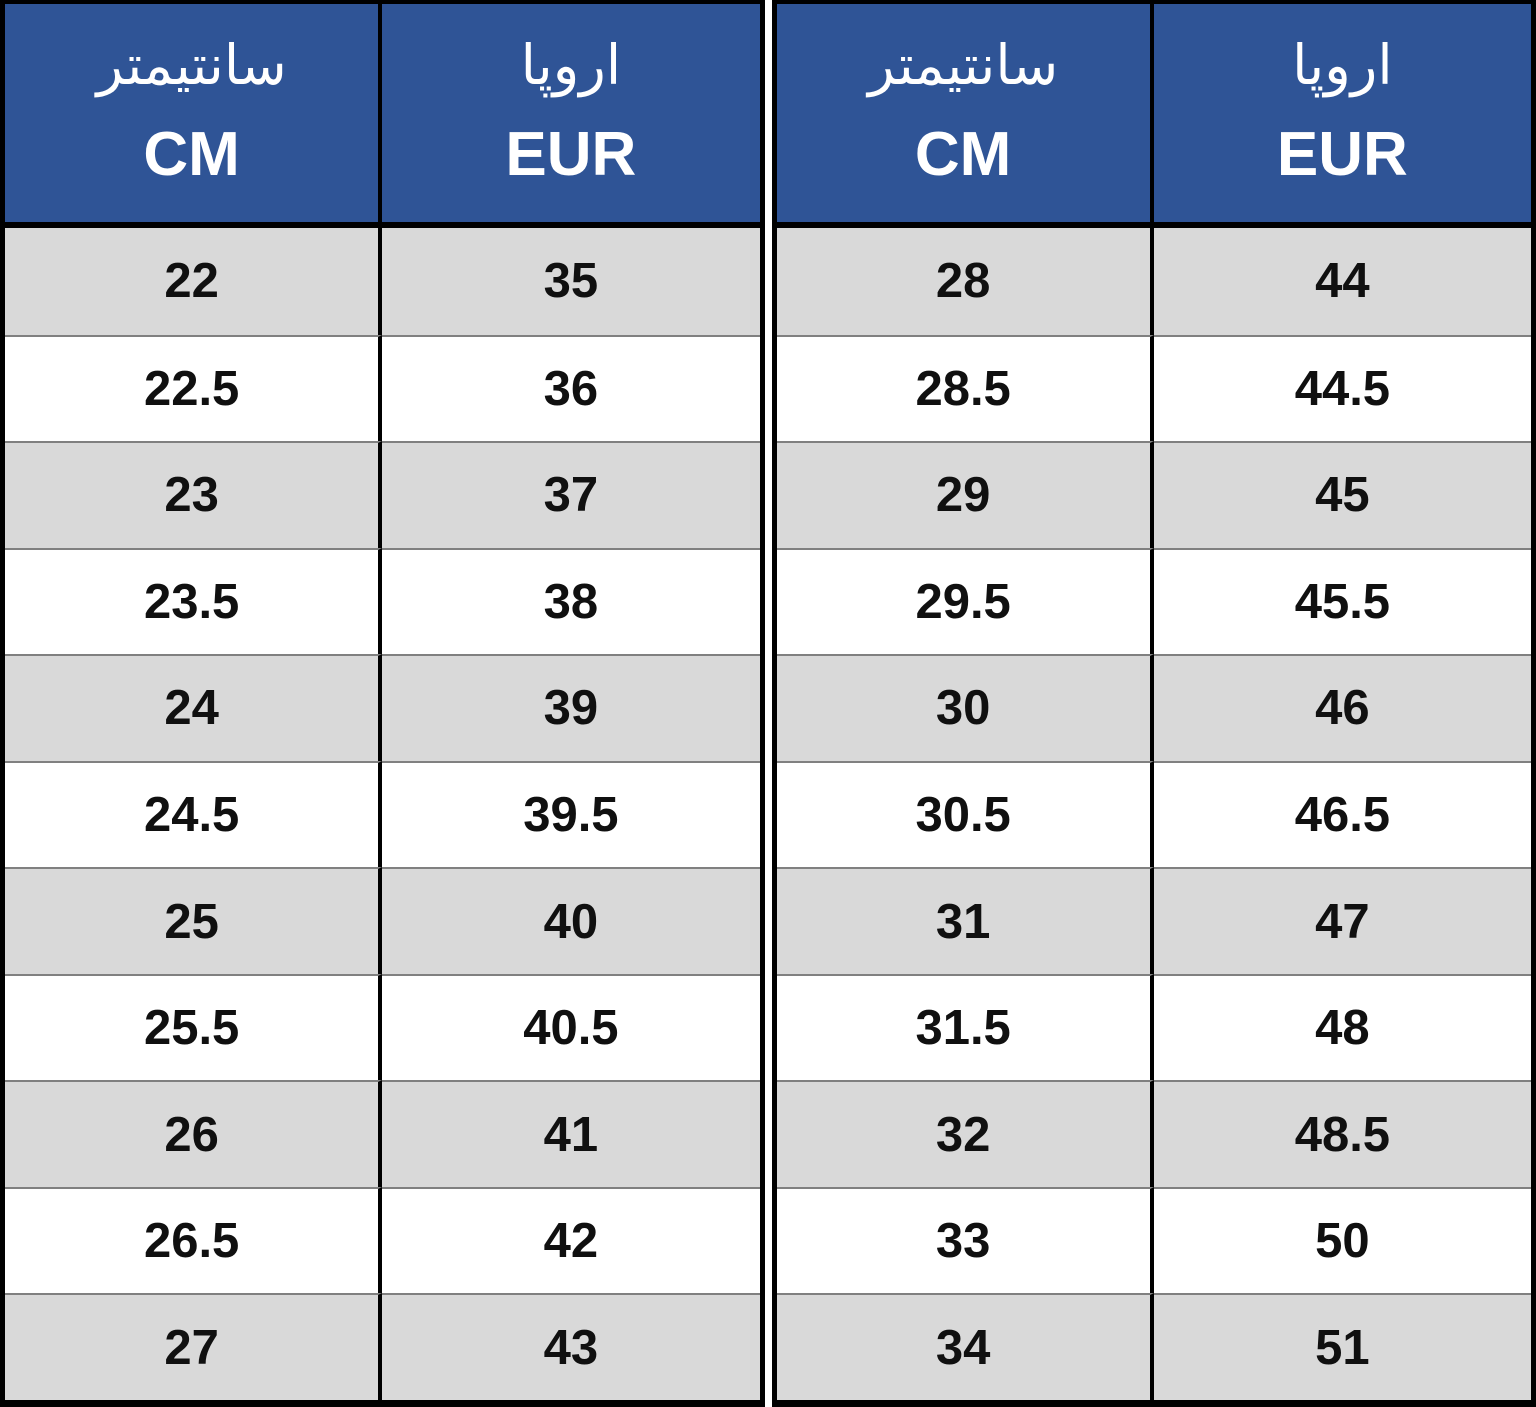 This screenshot has height=1407, width=1536. What do you see at coordinates (194, 281) in the screenshot?
I see `cm-value: 22` at bounding box center [194, 281].